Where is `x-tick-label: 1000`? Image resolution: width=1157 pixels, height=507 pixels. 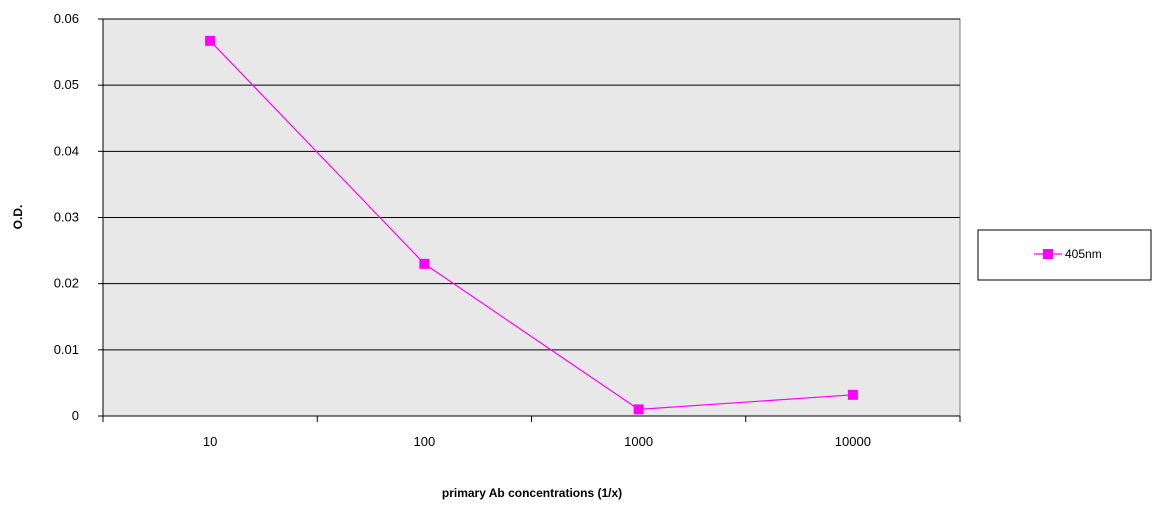
x-tick-label: 1000 is located at coordinates (638, 441).